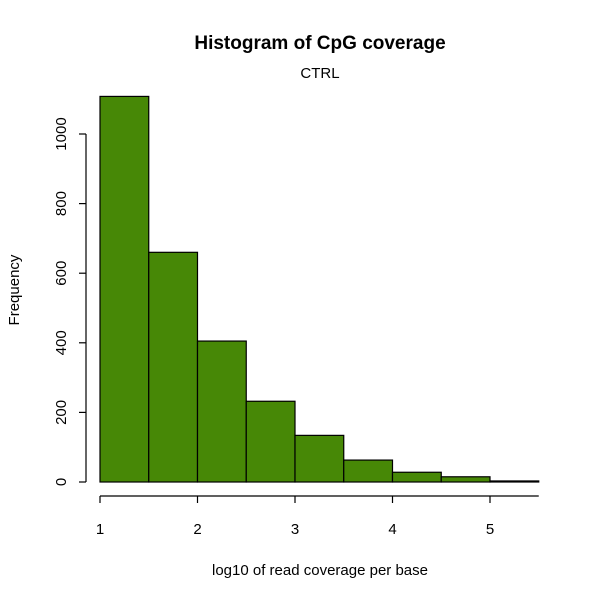 The height and width of the screenshot is (600, 600). Describe the element at coordinates (317, 516) in the screenshot. I see `x-axis: 1 2 3 4 5` at that location.